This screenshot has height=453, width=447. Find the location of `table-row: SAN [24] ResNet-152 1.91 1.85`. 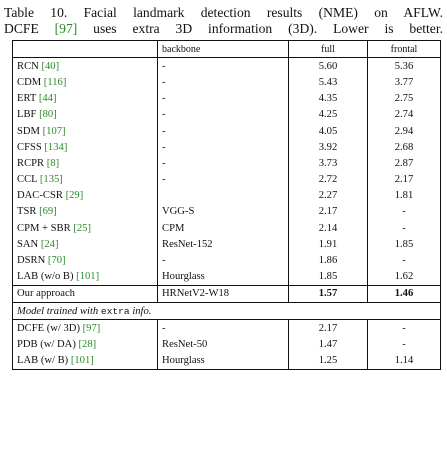

table-row: SAN [24] ResNet-152 1.91 1.85 is located at coordinates (226, 244).